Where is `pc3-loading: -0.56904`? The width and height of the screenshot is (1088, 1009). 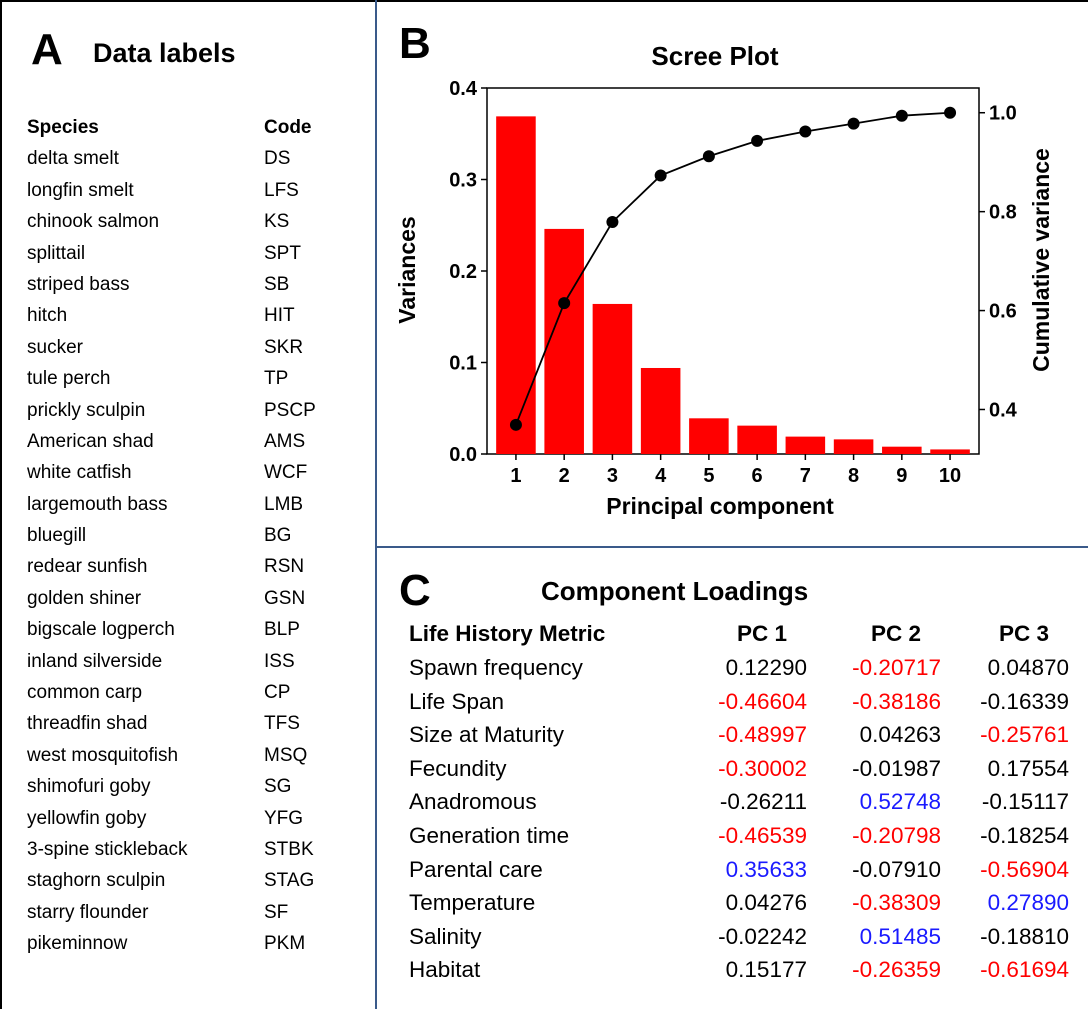
pc3-loading: -0.56904 is located at coordinates (1024, 869).